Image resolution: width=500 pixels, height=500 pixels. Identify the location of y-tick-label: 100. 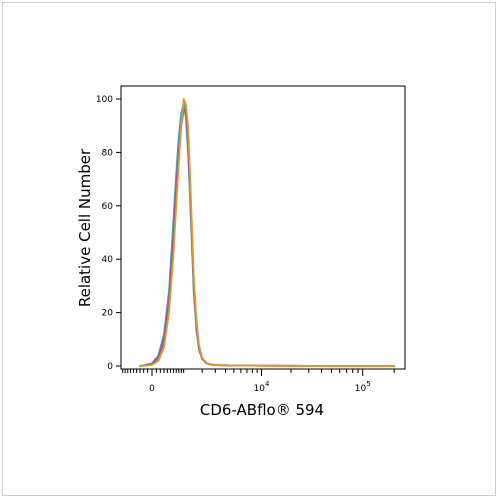
(104, 100).